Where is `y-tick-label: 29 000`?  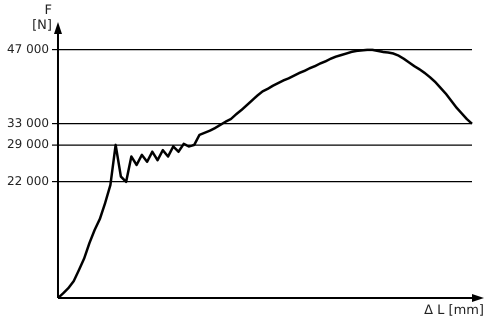
y-tick-label: 29 000 is located at coordinates (27, 144).